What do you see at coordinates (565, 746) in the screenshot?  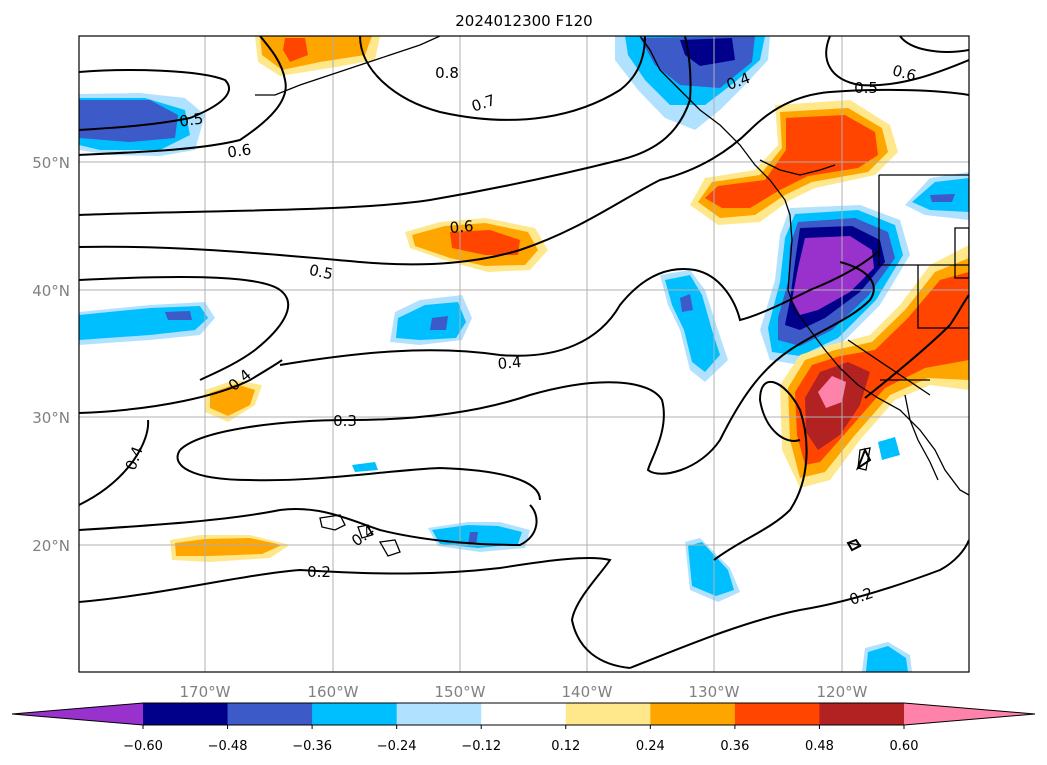 I see `colorbar-tick-label: 0.12` at bounding box center [565, 746].